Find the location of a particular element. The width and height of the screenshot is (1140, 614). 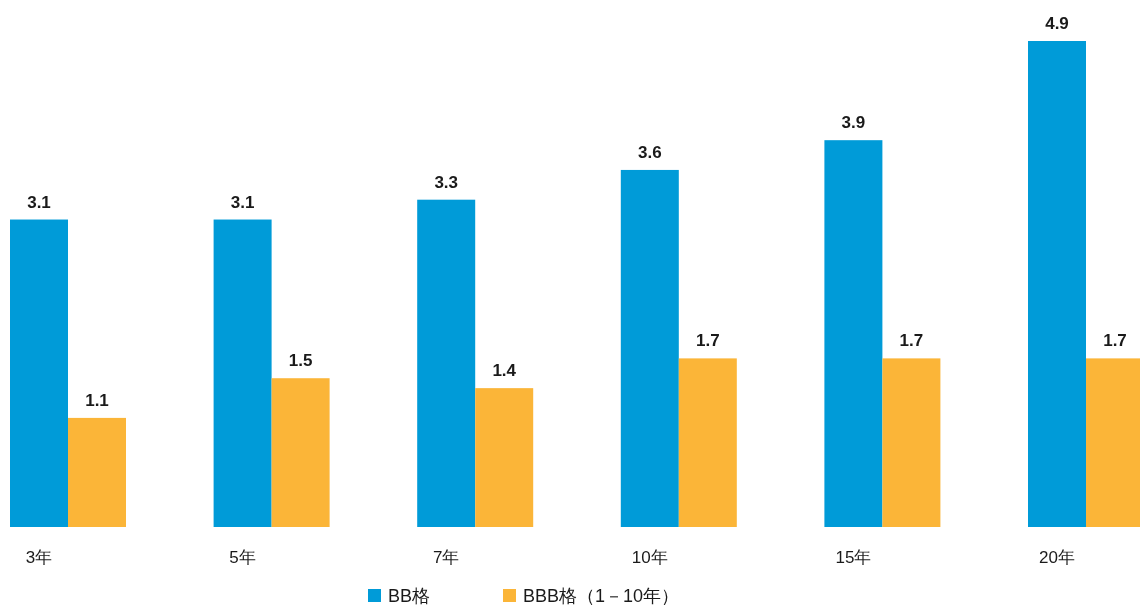

x-tick-label: 20年 is located at coordinates (1057, 557).